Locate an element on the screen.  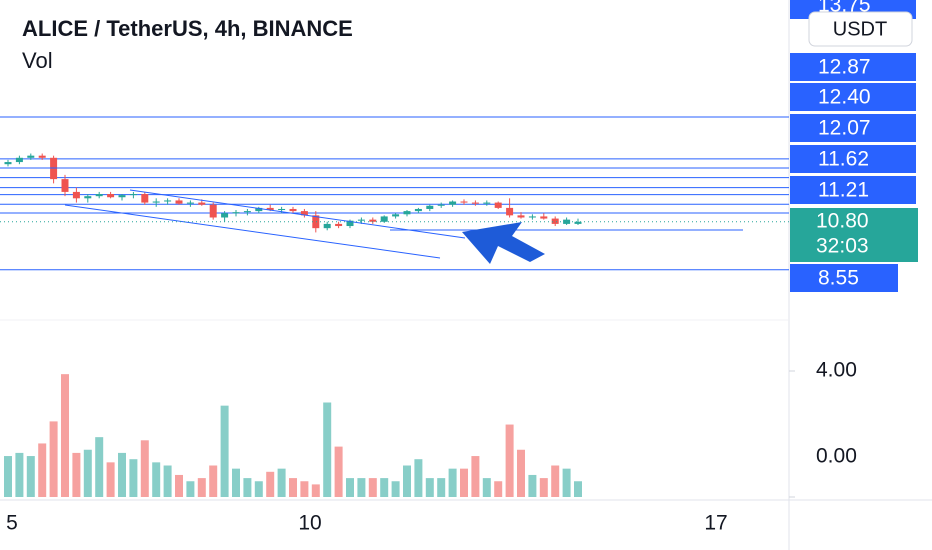
price-tag-label: 11.62 is located at coordinates (843, 159).